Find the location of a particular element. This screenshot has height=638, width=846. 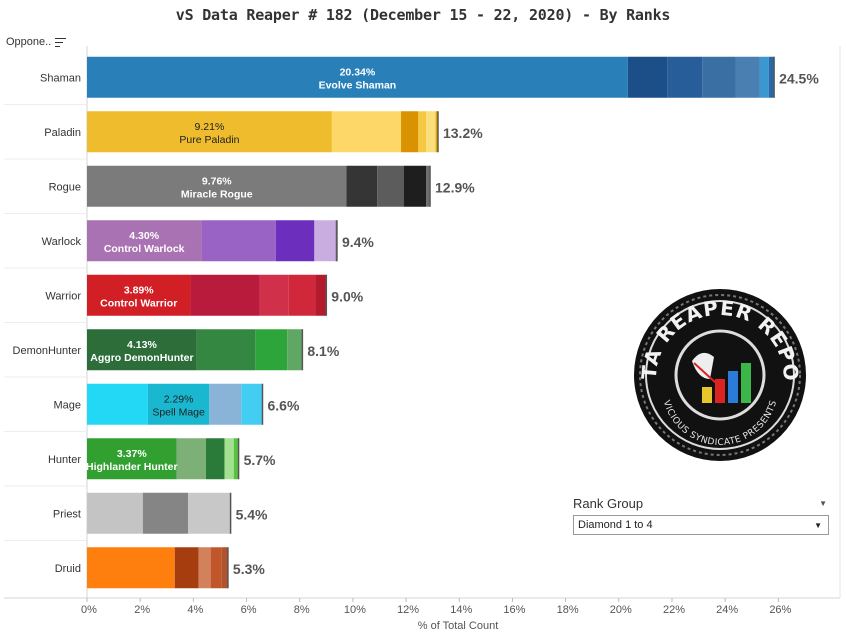

total-label-mage: 6.6% is located at coordinates (283, 405).